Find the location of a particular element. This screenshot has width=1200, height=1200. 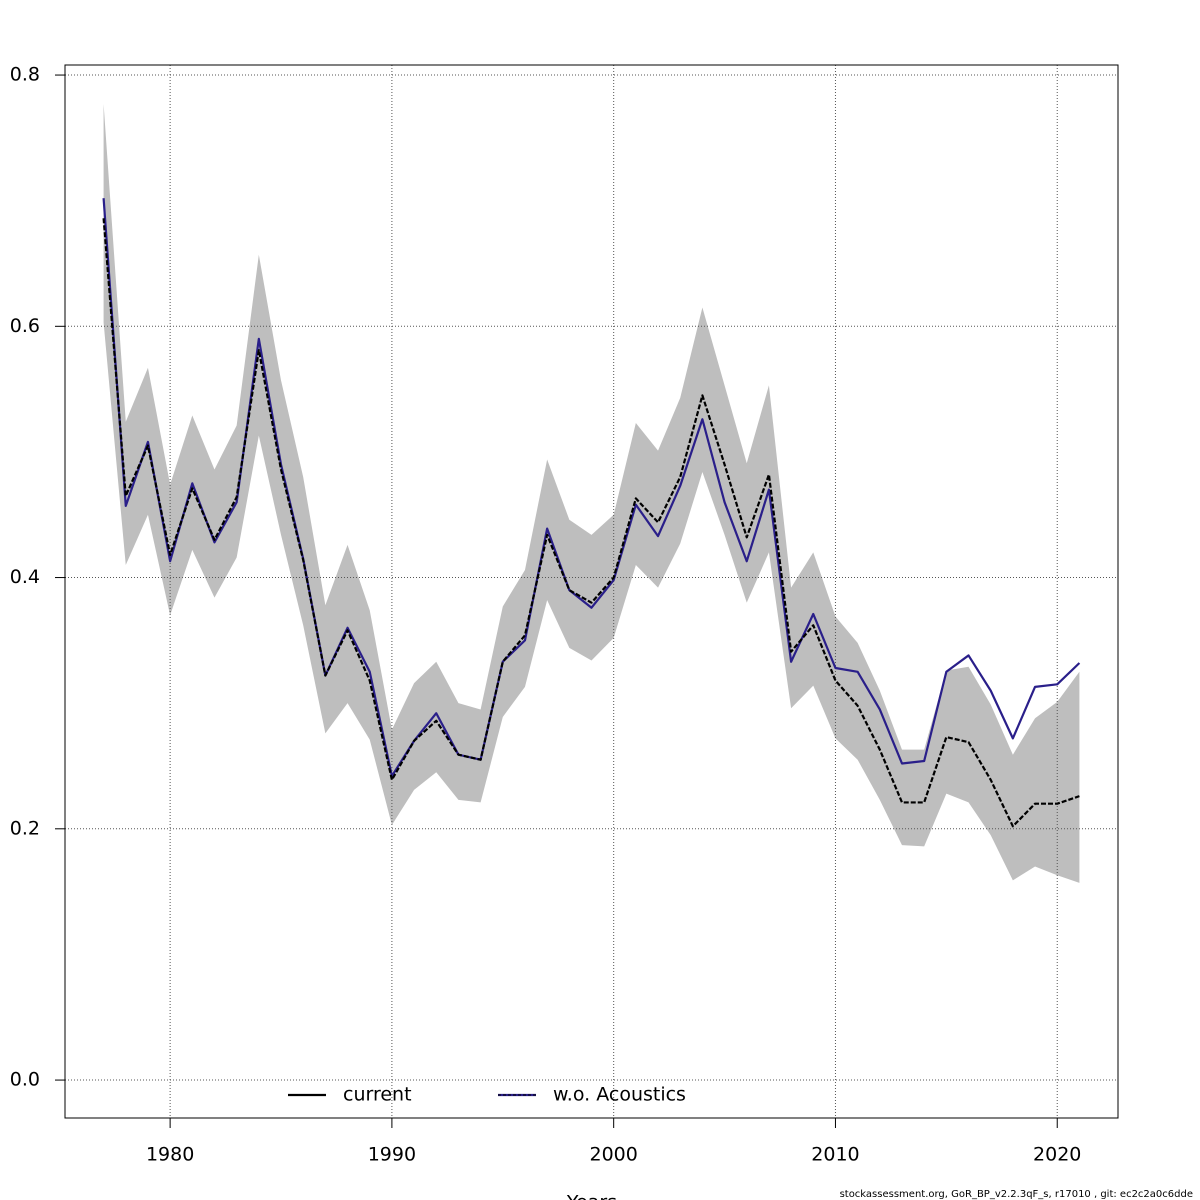

y-tick-label: 0.6 is located at coordinates (25, 326).